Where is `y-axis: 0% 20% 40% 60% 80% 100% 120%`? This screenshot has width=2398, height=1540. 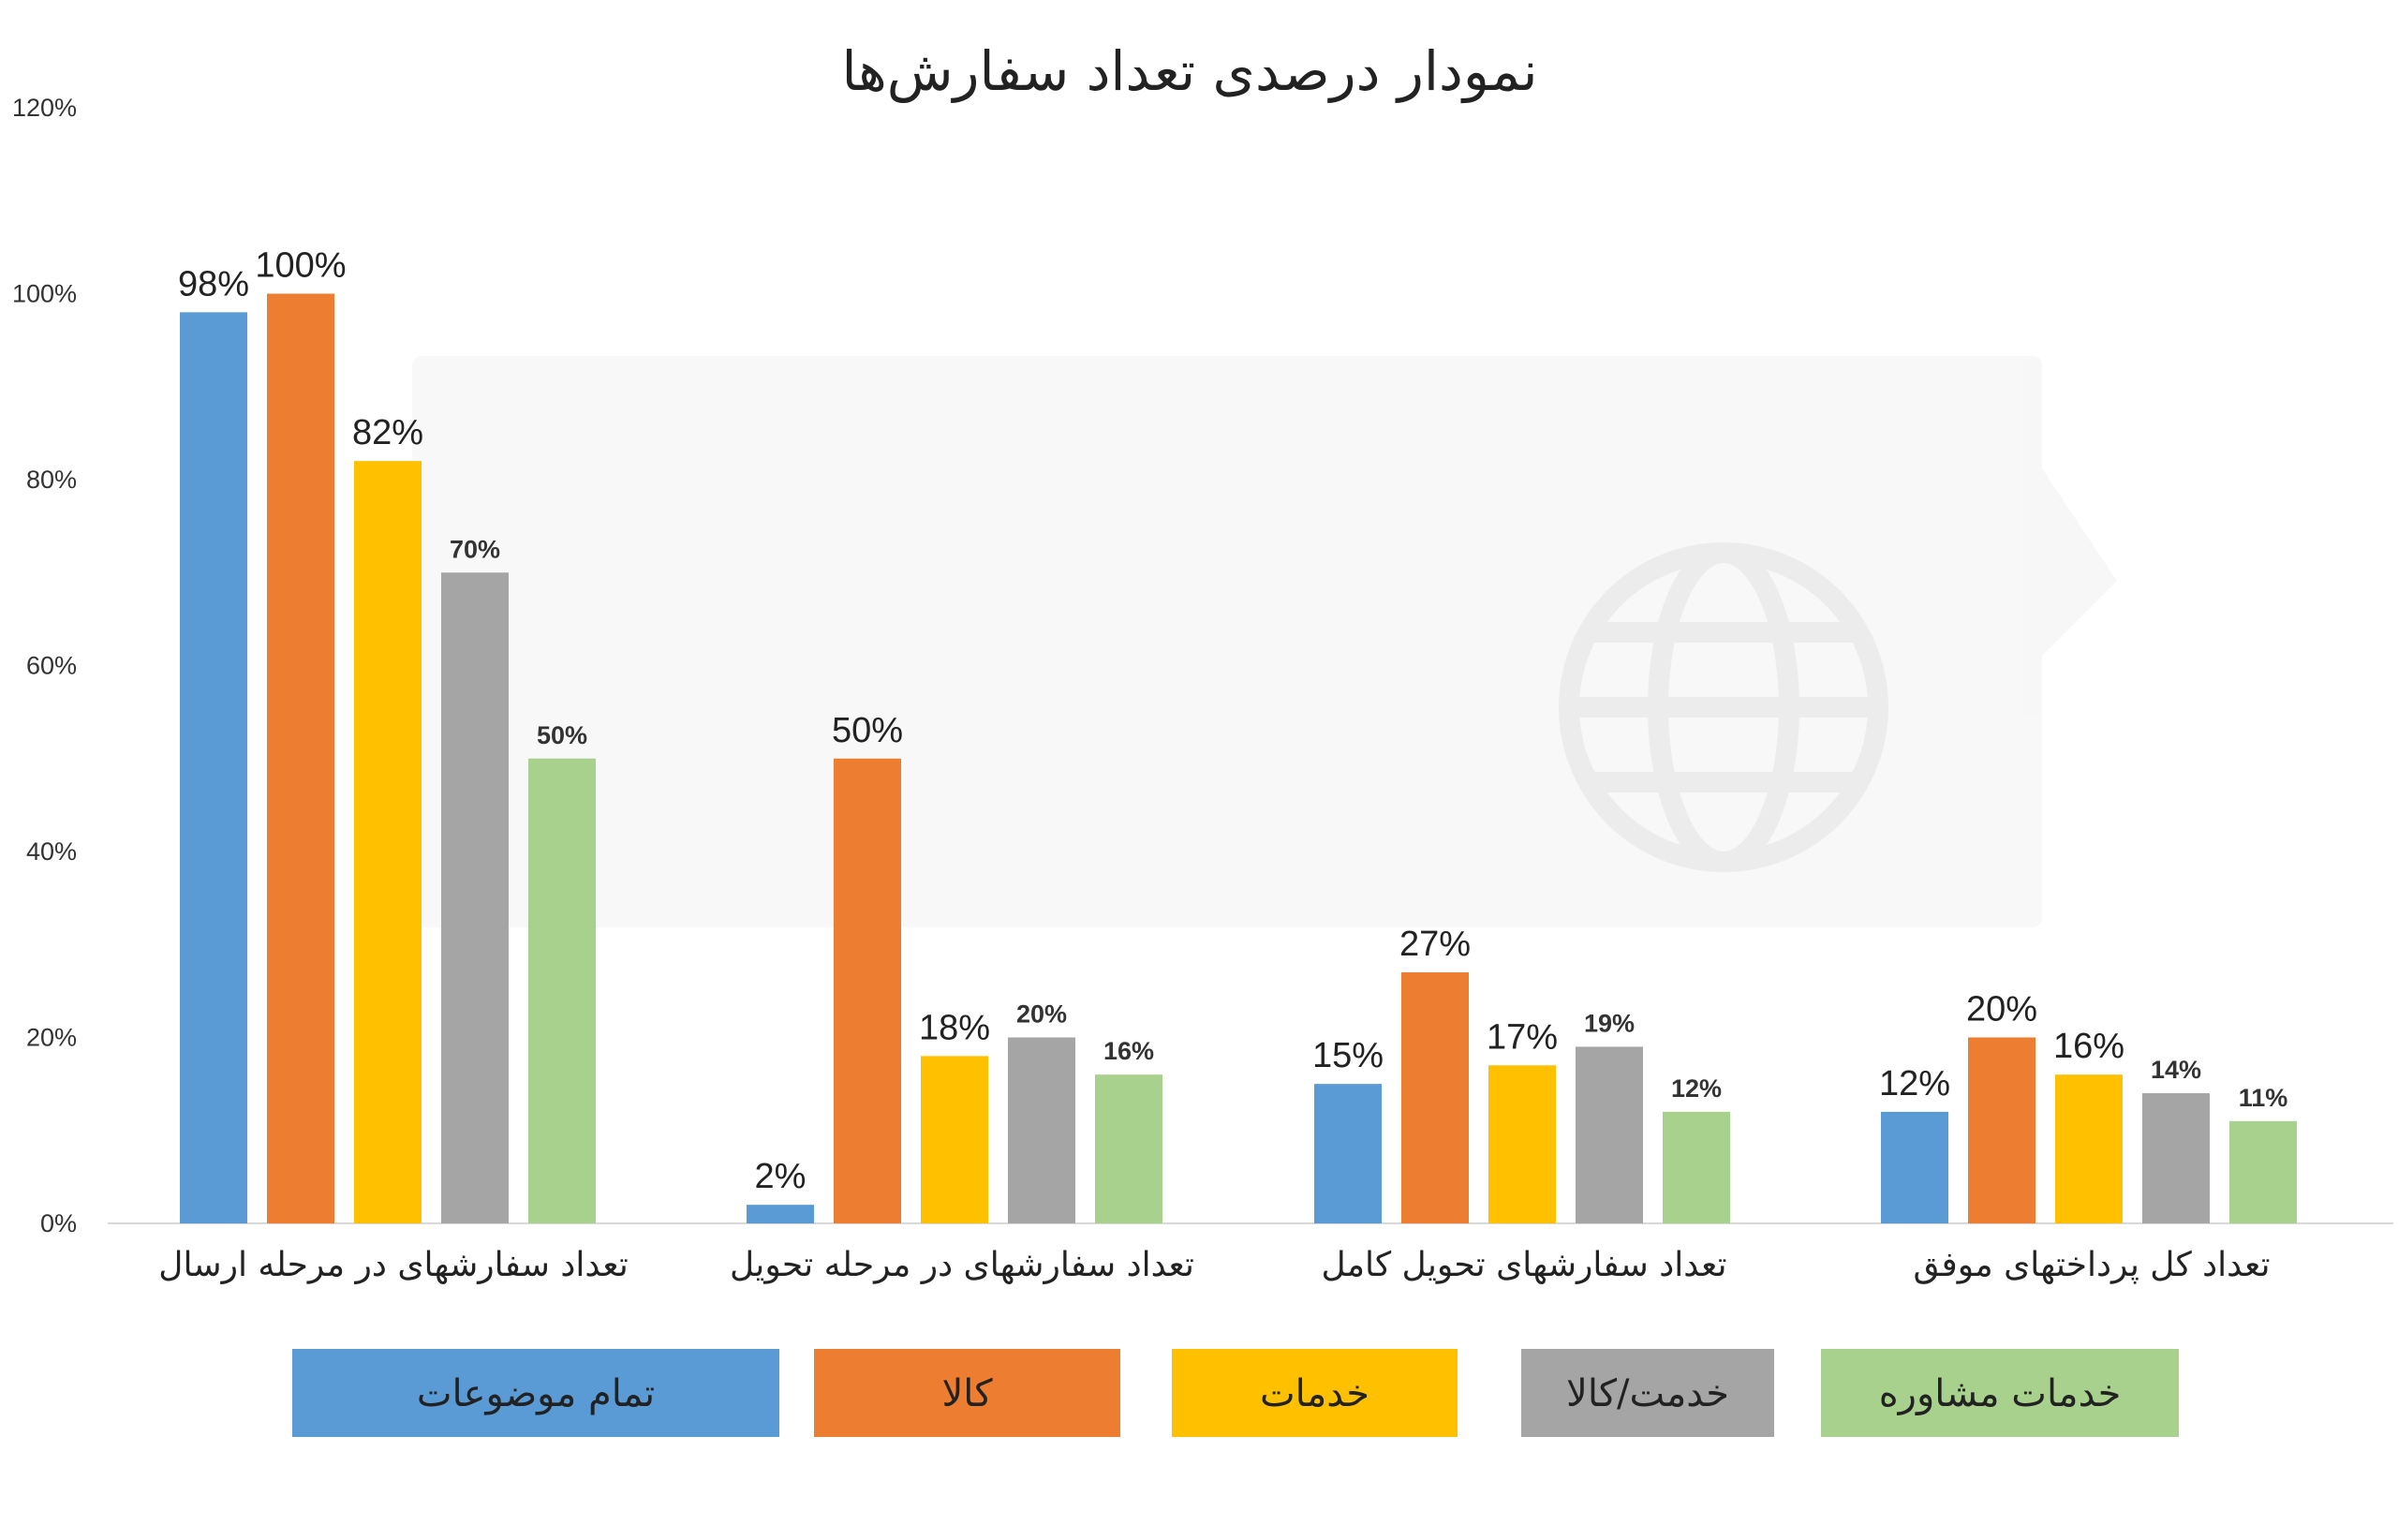
y-axis: 0% 20% 40% 60% 80% 100% 120% is located at coordinates (44, 665).